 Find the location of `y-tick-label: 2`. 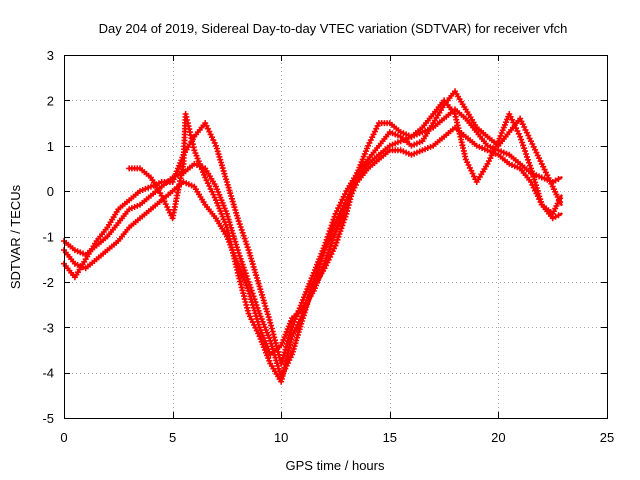

y-tick-label: 2 is located at coordinates (50, 100).